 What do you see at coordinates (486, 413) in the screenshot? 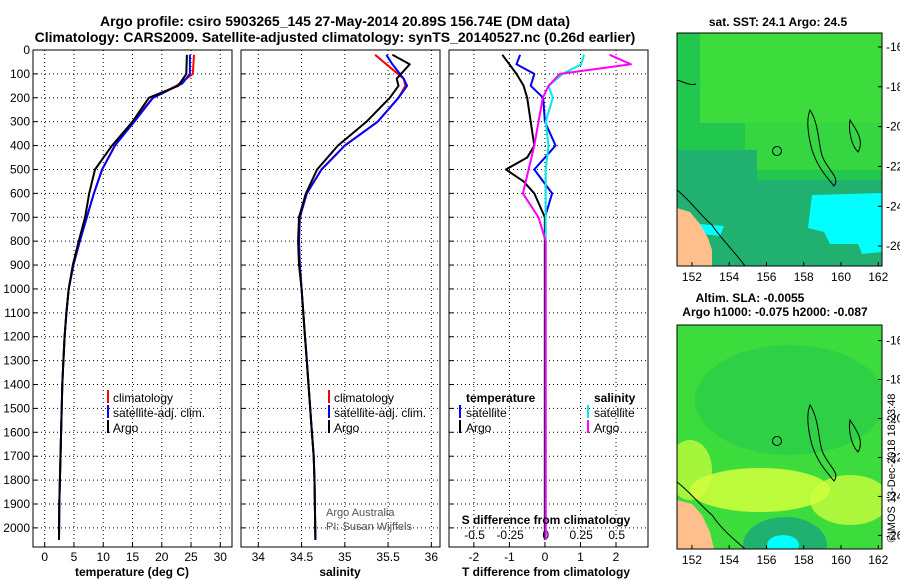
I see `legend-label-t-satellite: satellite` at bounding box center [486, 413].